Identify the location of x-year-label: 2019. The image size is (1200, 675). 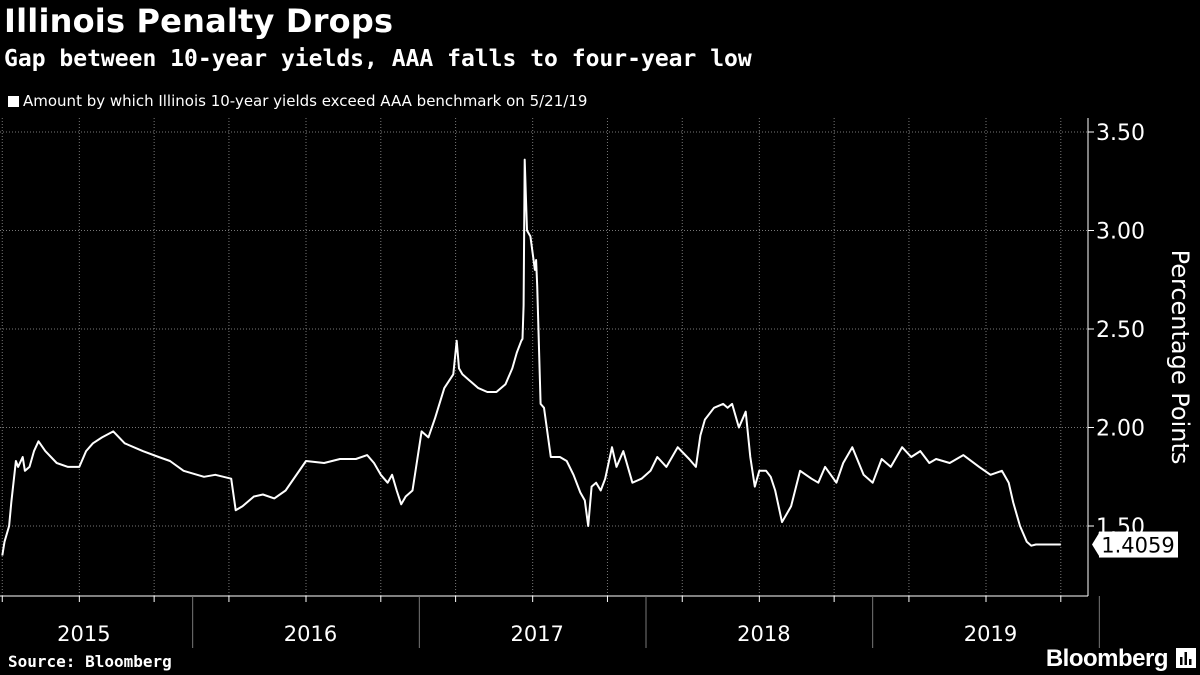
(990, 634).